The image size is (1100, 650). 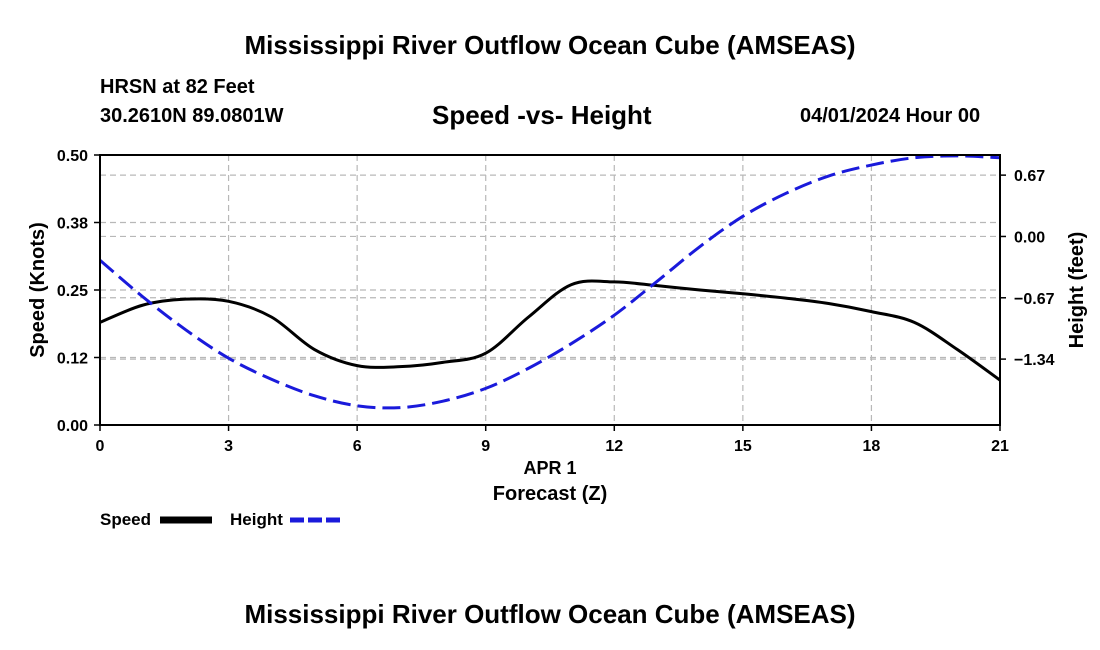 I want to click on y2-axis-title: Height (feet), so click(x=1077, y=290).